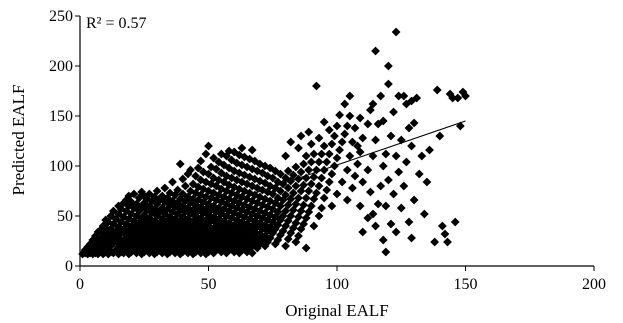 Image resolution: width=623 pixels, height=323 pixels. What do you see at coordinates (466, 284) in the screenshot?
I see `x-tick-label: 150` at bounding box center [466, 284].